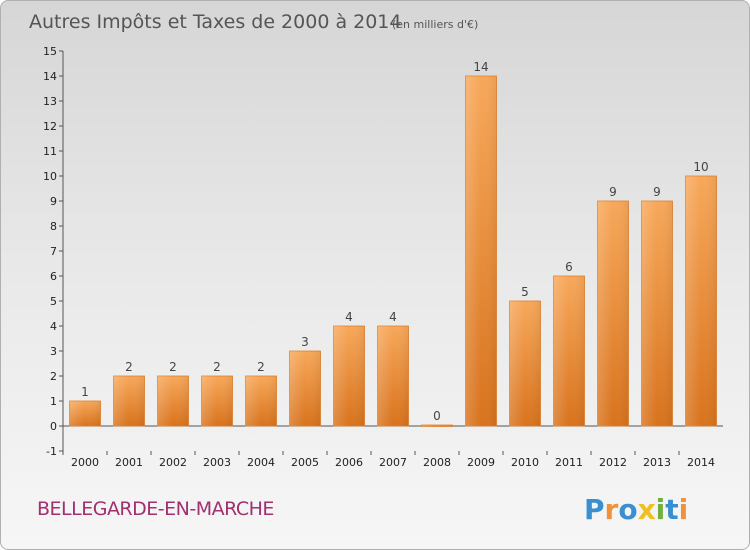 This screenshot has height=550, width=750. What do you see at coordinates (349, 317) in the screenshot?
I see `data-label-2006: 4` at bounding box center [349, 317].